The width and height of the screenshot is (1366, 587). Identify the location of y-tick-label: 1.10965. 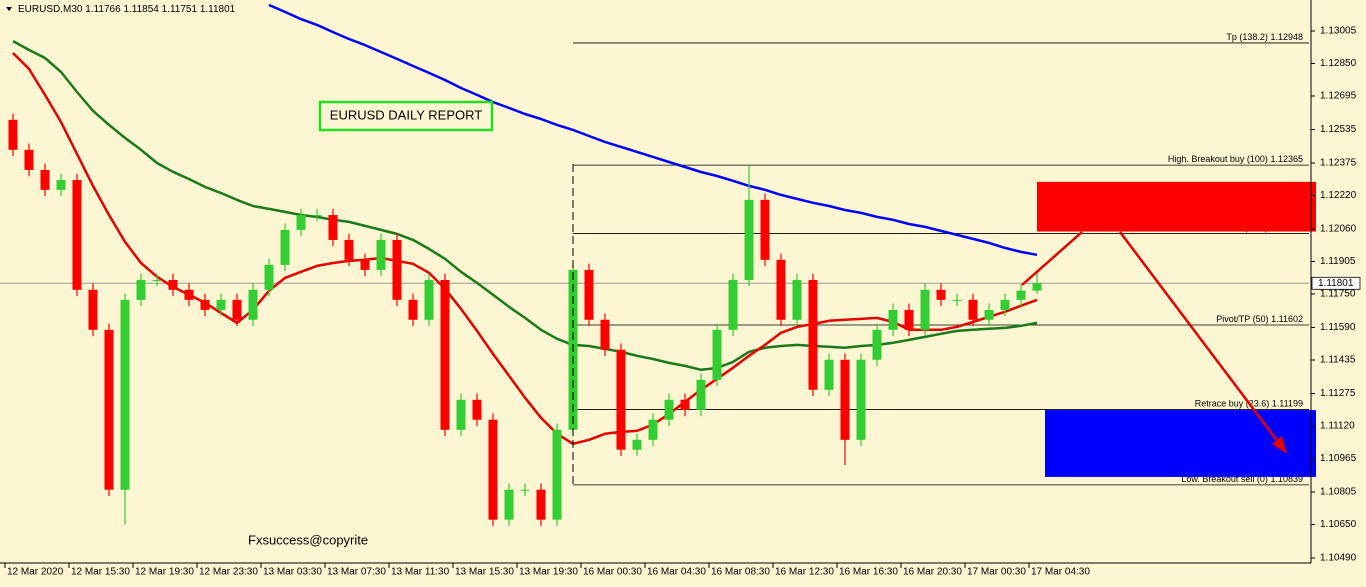
(1338, 458).